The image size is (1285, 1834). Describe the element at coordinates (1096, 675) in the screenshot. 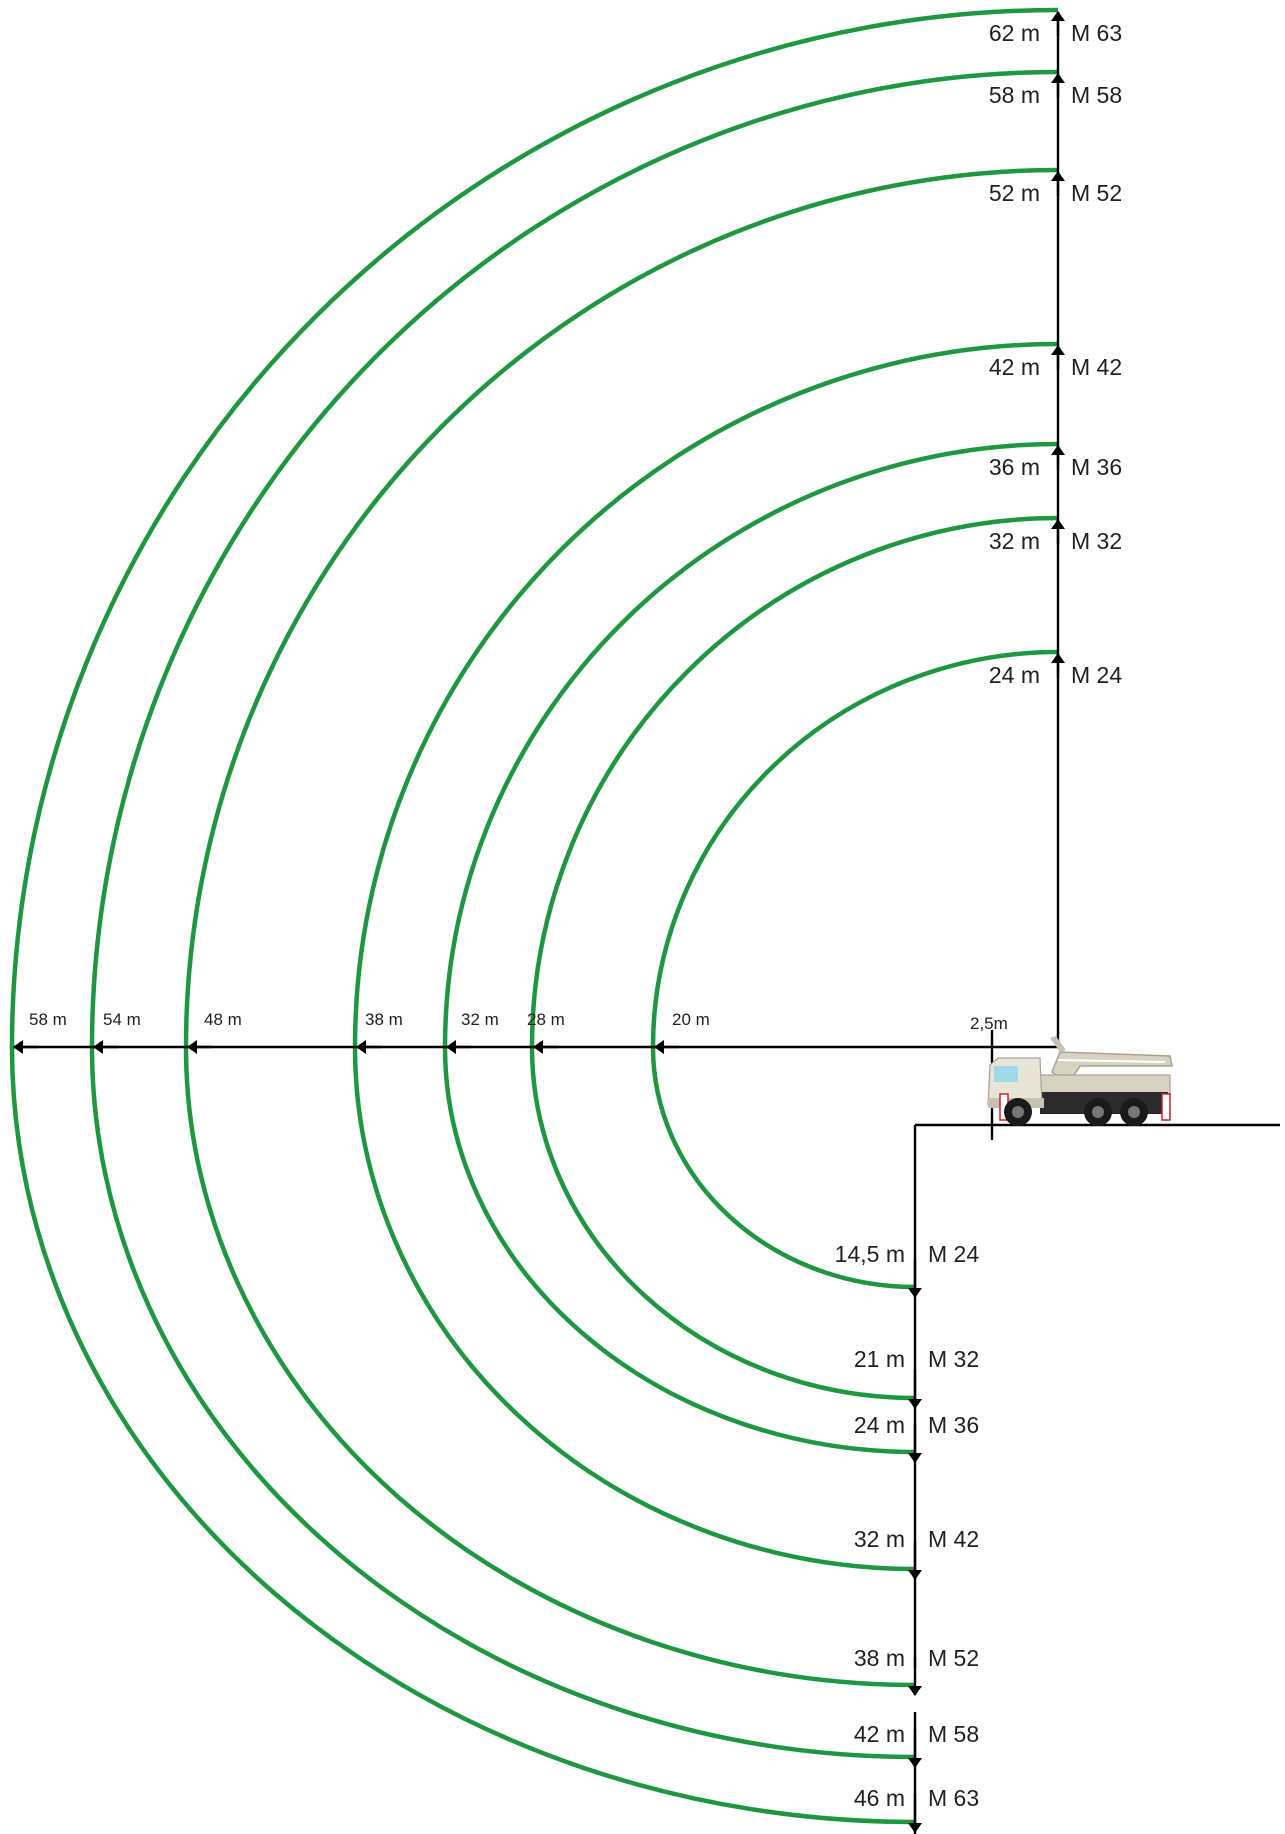

I see `model-label-top-m24: M 24` at that location.